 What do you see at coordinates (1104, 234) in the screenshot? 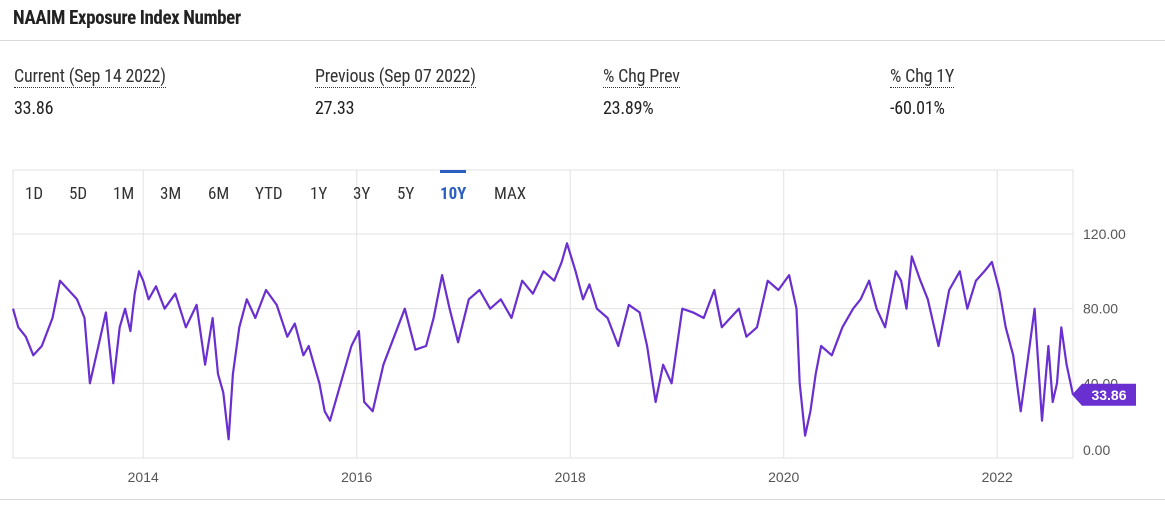
I see `y-tick-label: 120.00` at bounding box center [1104, 234].